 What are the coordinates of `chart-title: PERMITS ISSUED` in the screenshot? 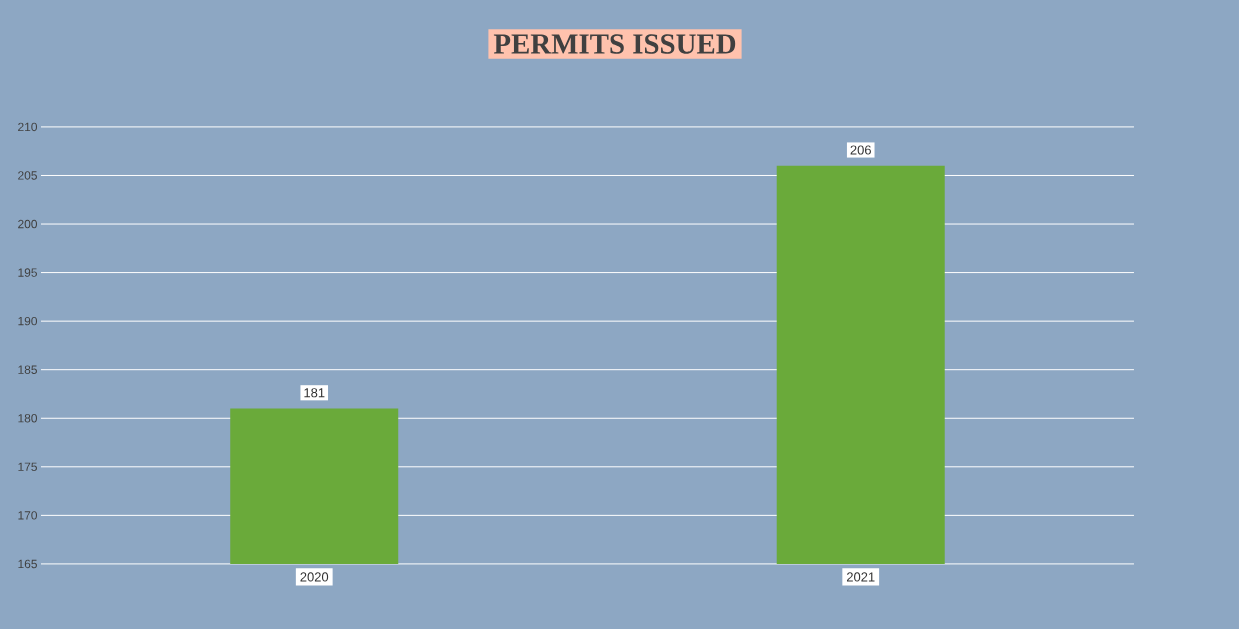 It's located at (614, 44).